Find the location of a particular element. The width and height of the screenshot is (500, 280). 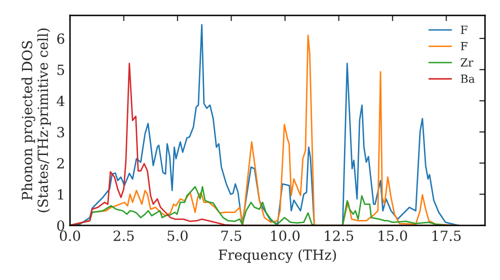

y-tick-label: 6 is located at coordinates (60, 38).